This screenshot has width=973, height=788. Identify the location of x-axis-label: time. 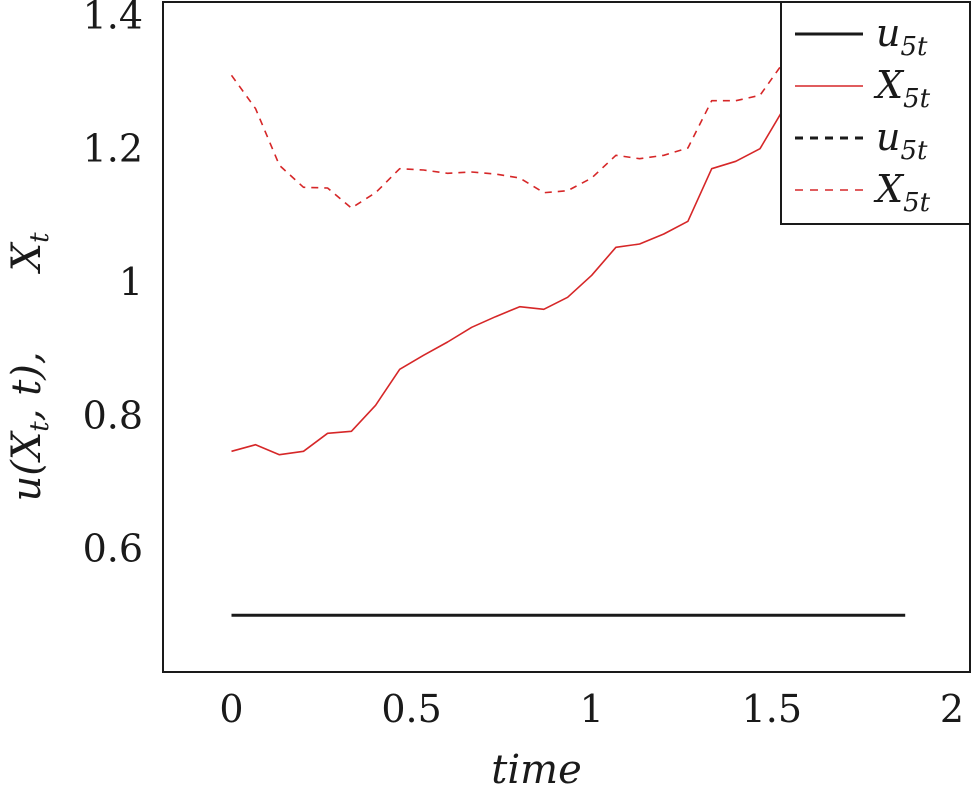
(536, 767).